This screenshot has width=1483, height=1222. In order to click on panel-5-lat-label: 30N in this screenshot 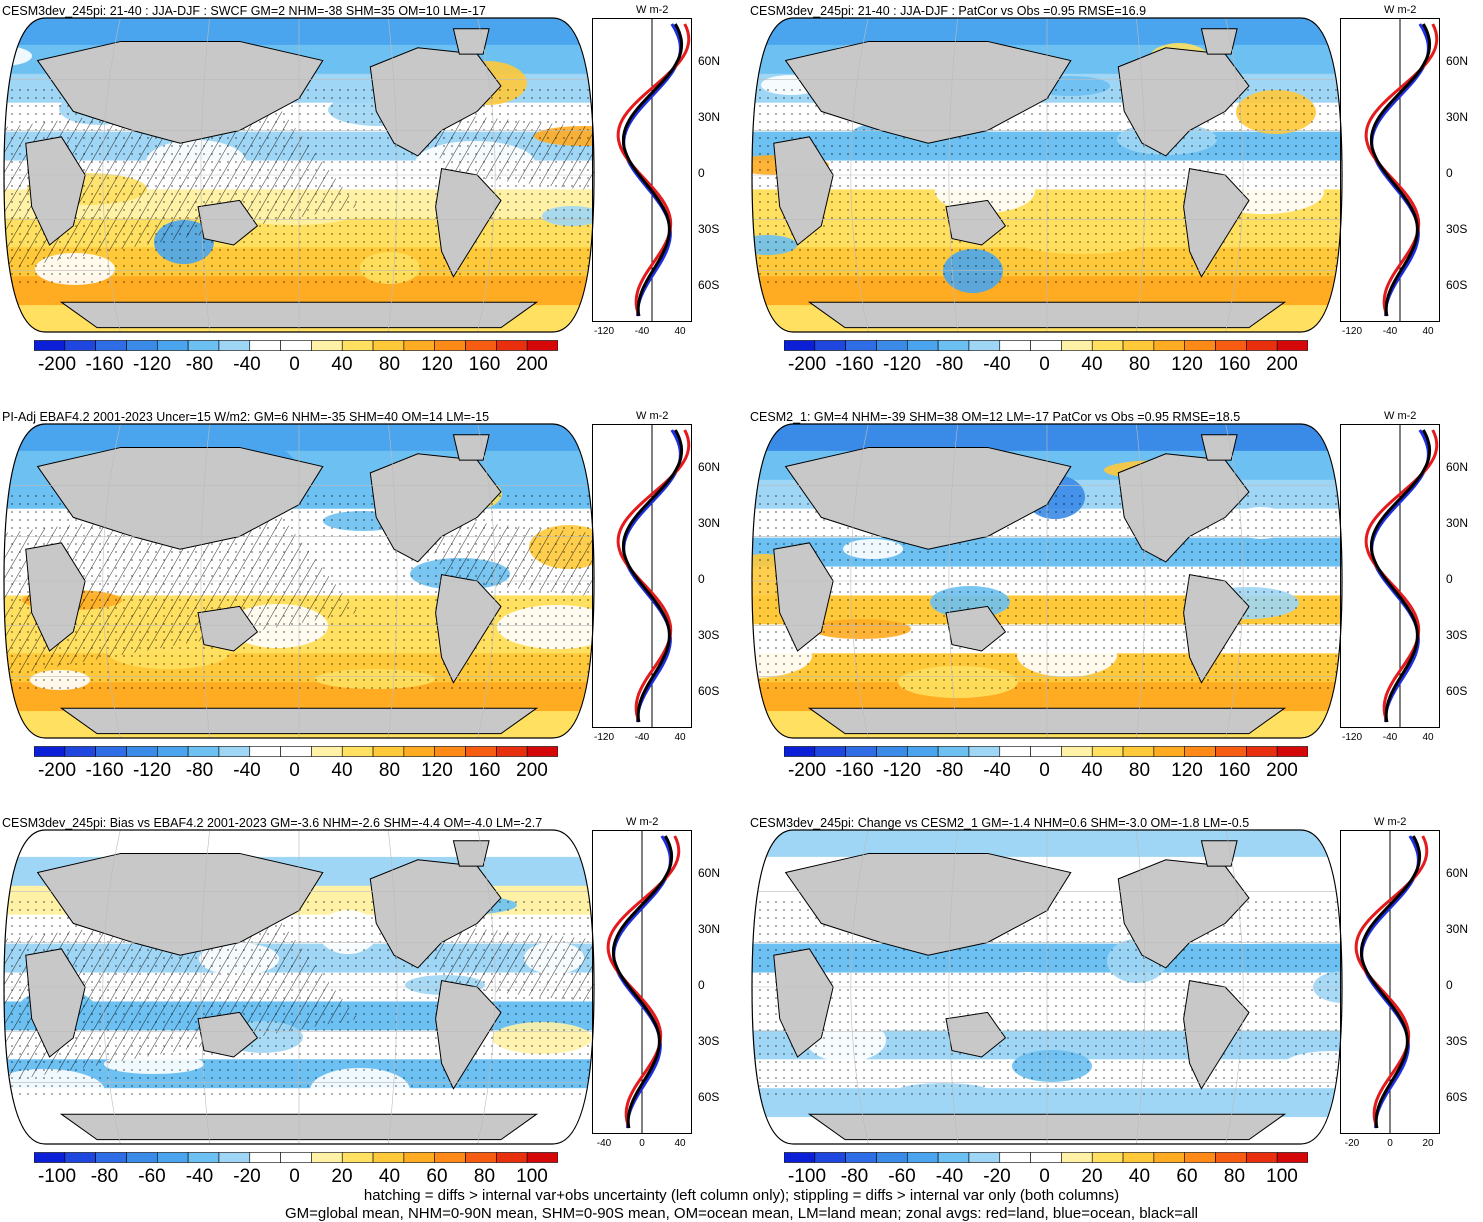, I will do `click(709, 929)`.